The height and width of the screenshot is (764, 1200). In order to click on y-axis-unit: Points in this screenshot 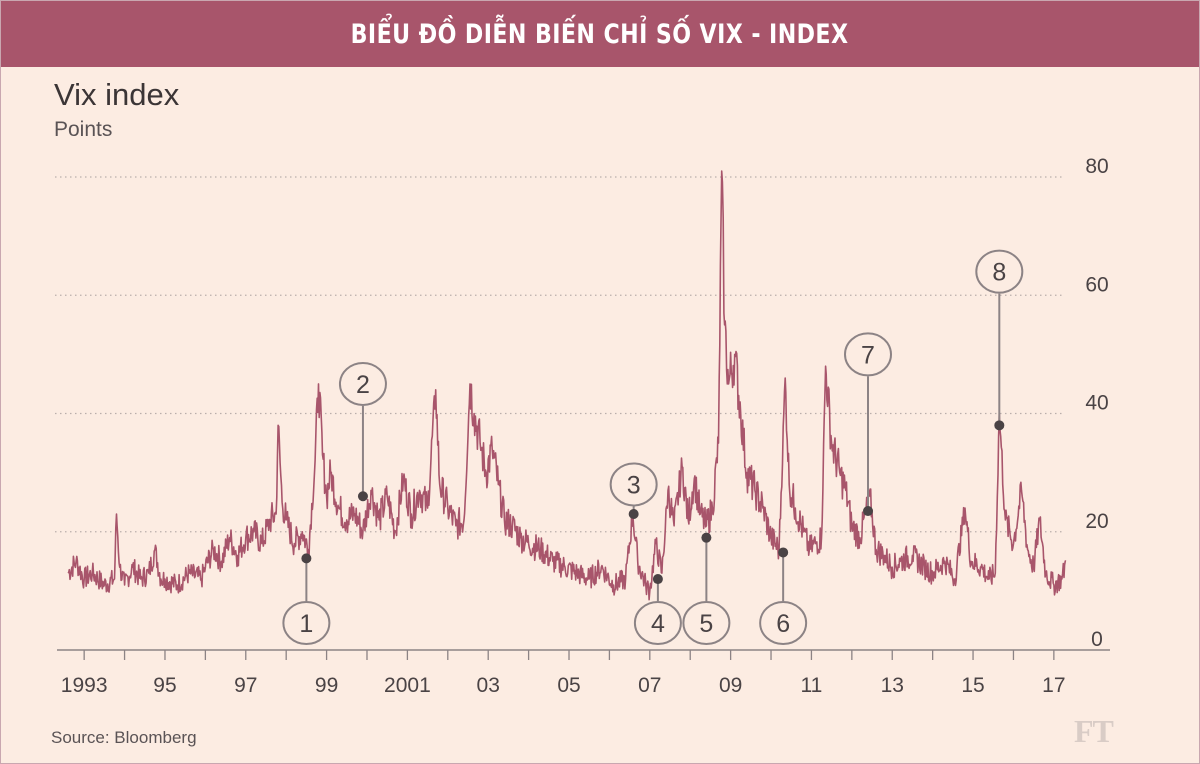, I will do `click(83, 129)`.